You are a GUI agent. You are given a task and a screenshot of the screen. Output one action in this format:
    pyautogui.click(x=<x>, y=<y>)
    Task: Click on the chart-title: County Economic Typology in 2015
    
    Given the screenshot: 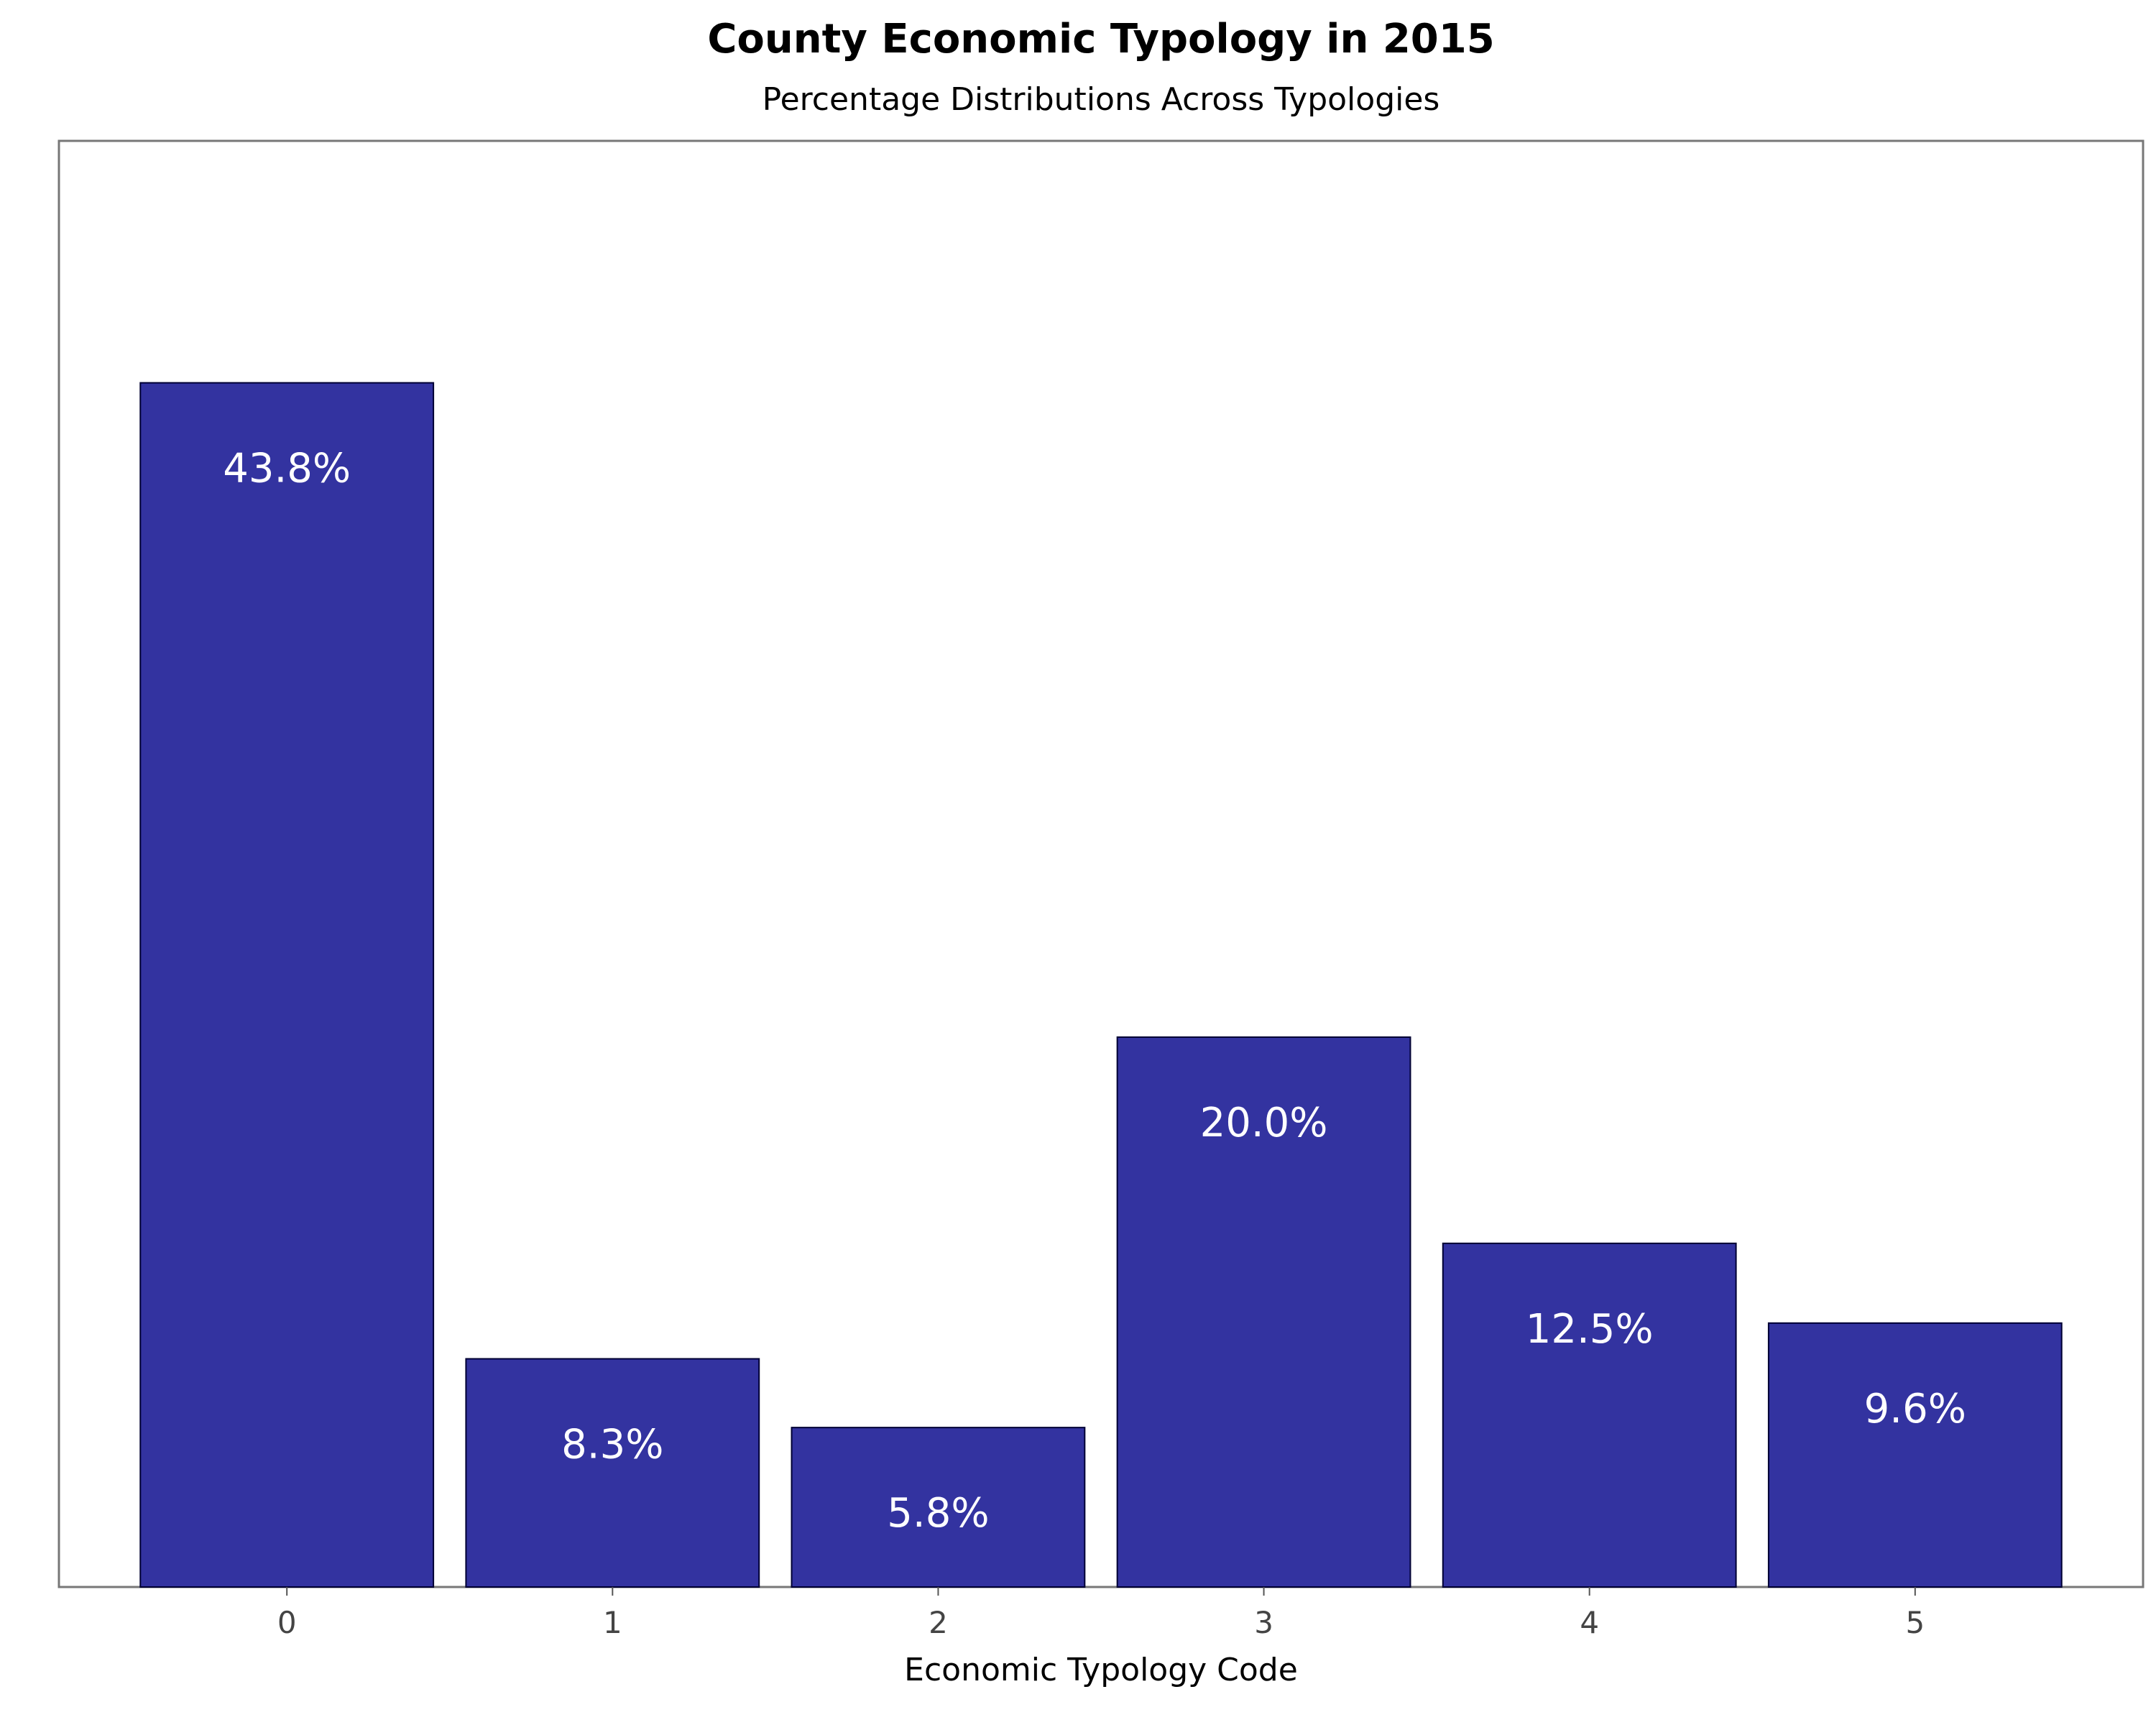 What is the action you would take?
    pyautogui.click(x=1100, y=39)
    